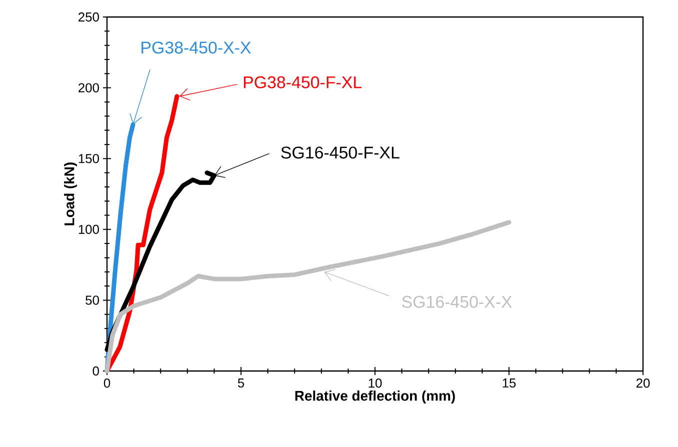 The width and height of the screenshot is (678, 447). Describe the element at coordinates (340, 152) in the screenshot. I see `annotation: SG16-450-F-XL` at that location.